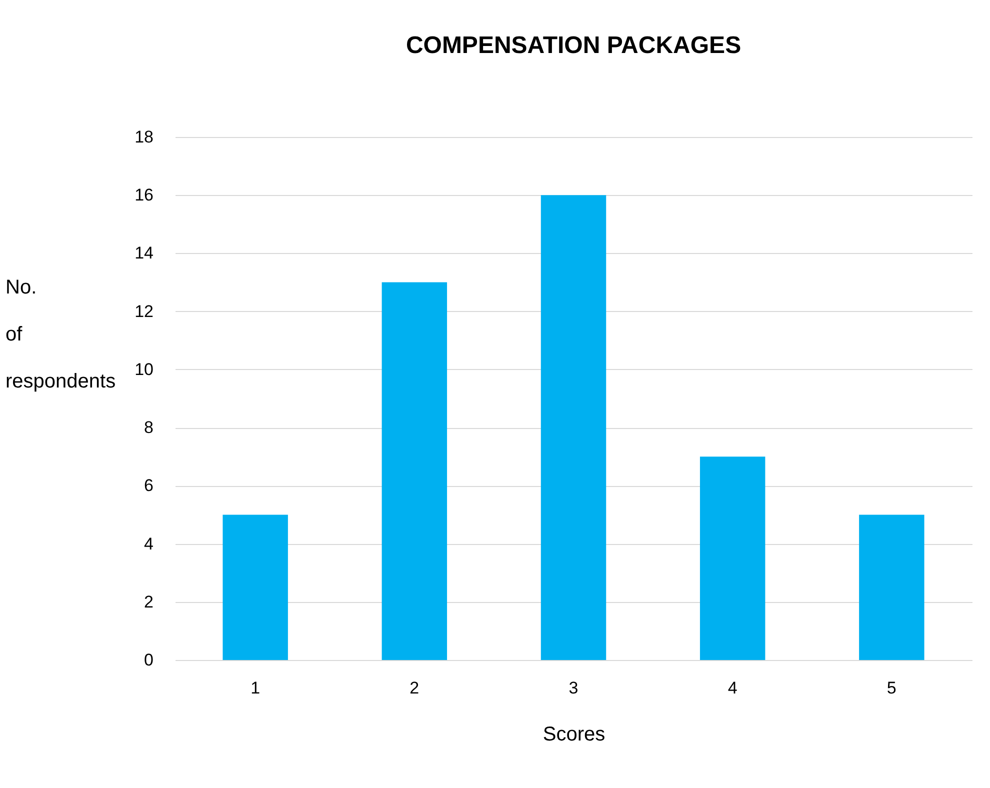 This screenshot has height=788, width=990. I want to click on y-tick-label: 4, so click(149, 544).